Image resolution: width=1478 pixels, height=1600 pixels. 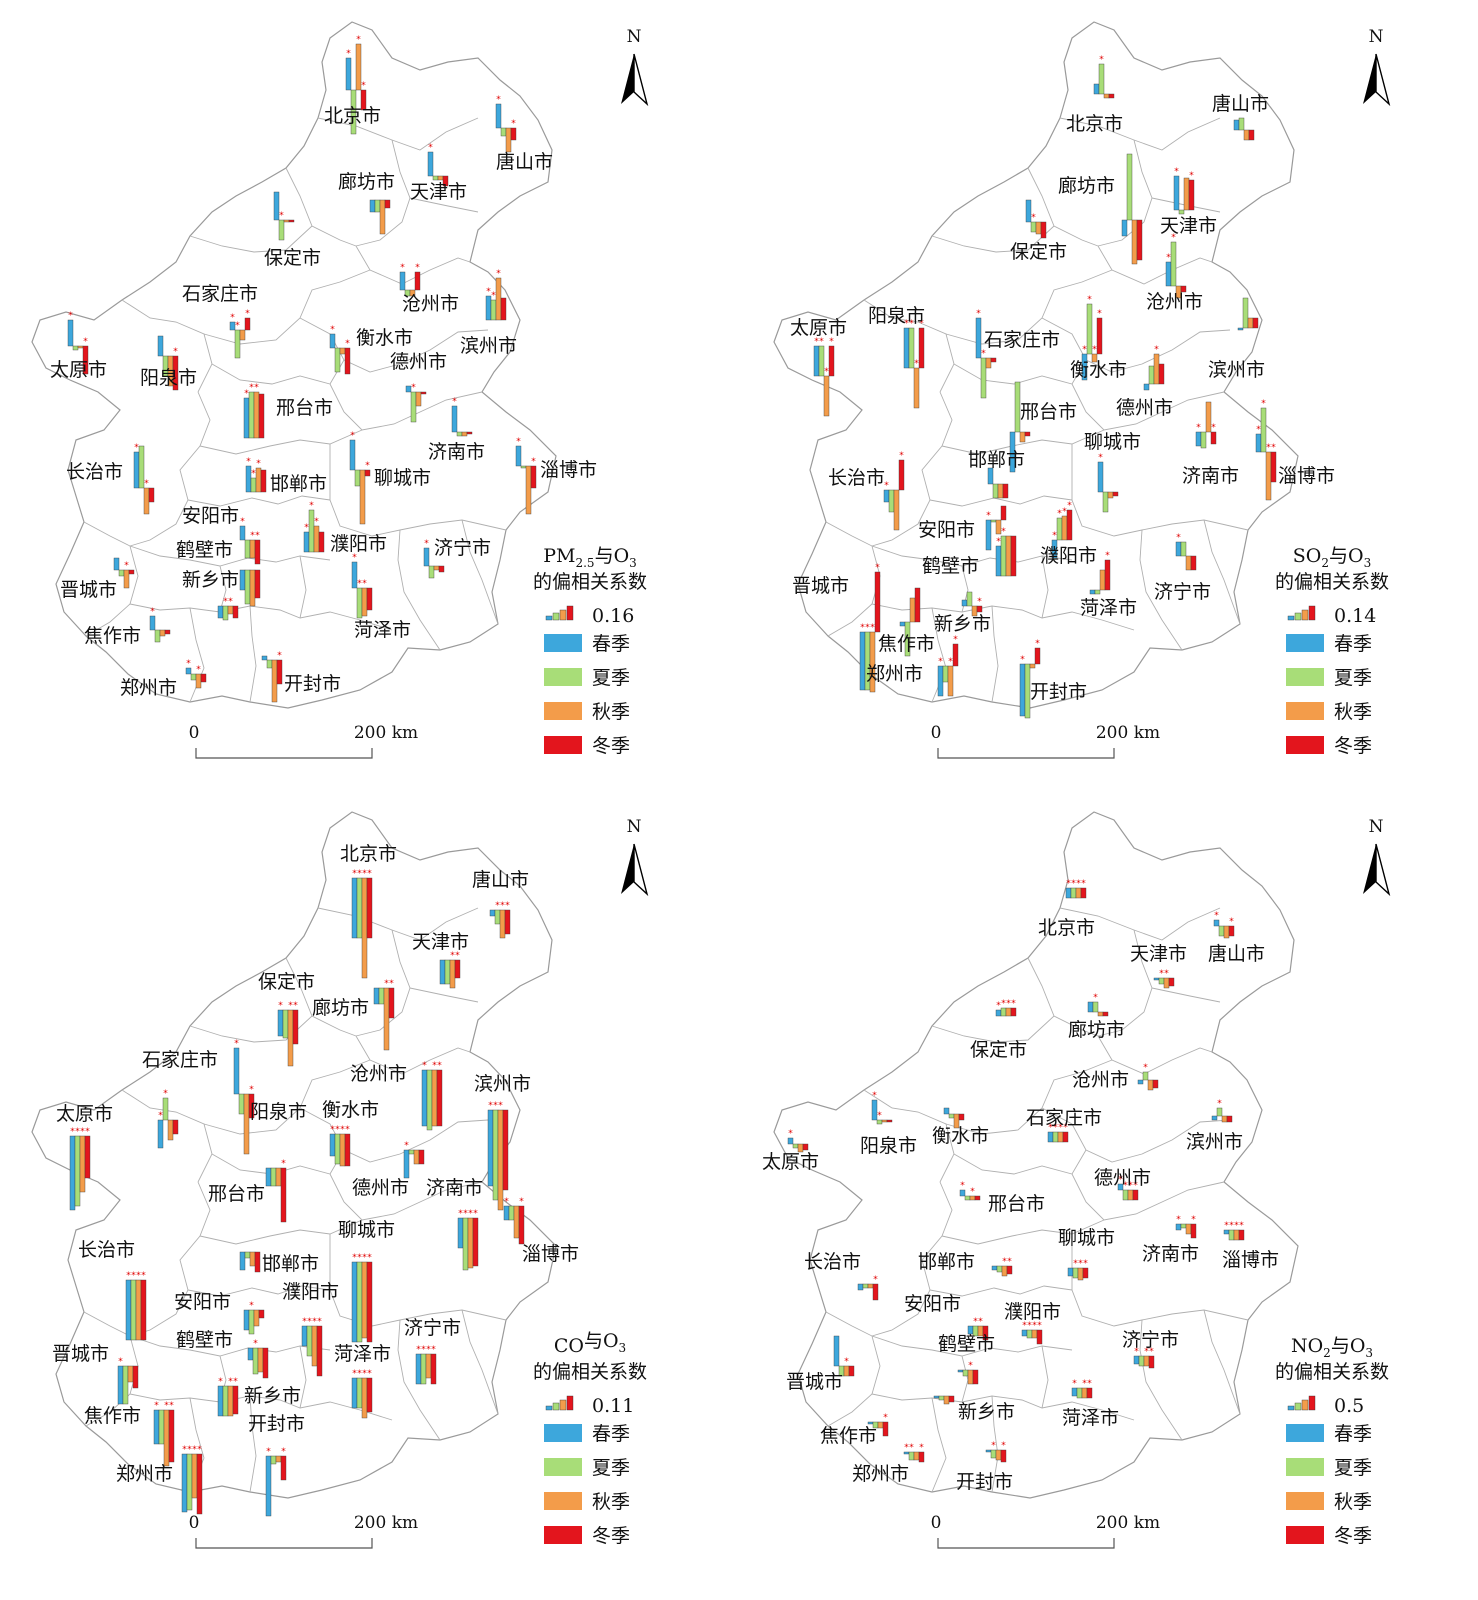 I want to click on legend-swatch, so click(x=563, y=1467).